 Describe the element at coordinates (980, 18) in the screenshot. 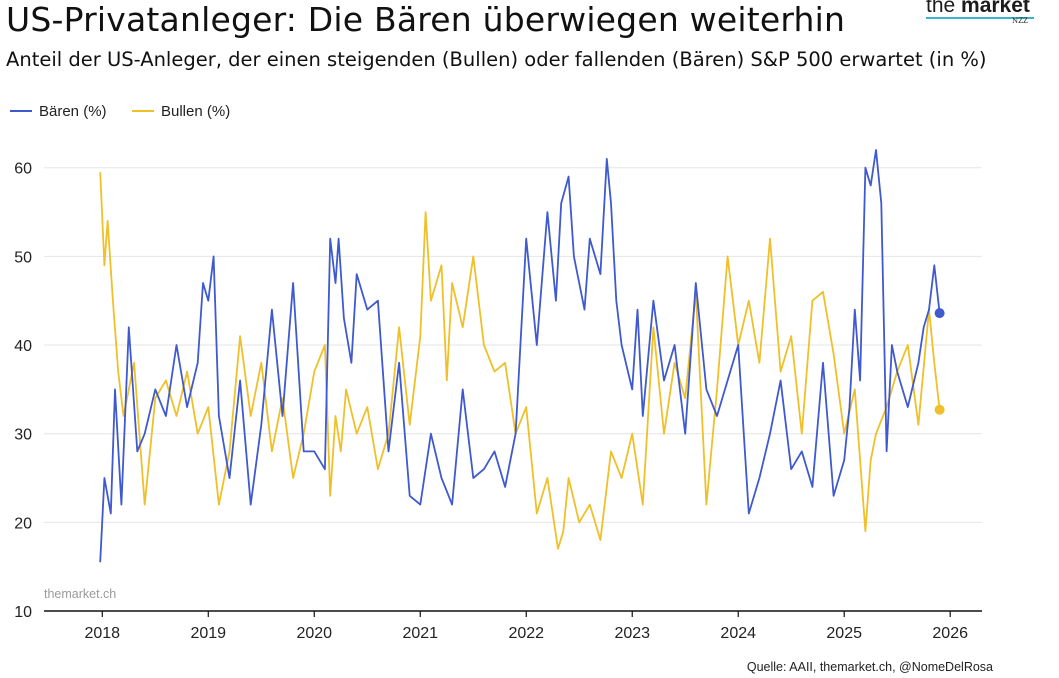

I see `logo-underline` at that location.